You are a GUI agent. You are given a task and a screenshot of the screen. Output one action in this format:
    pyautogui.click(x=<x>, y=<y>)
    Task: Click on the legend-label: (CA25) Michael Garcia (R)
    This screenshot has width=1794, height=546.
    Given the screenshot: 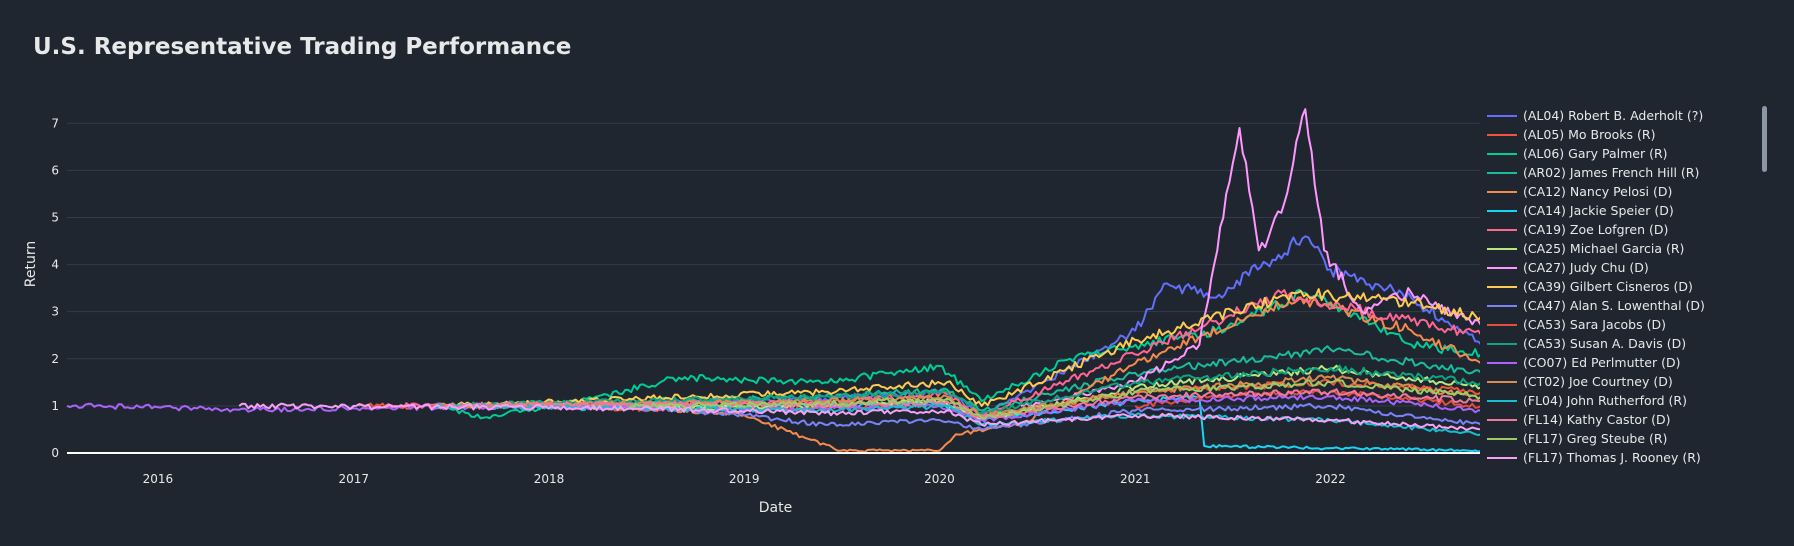 What is the action you would take?
    pyautogui.click(x=1604, y=248)
    